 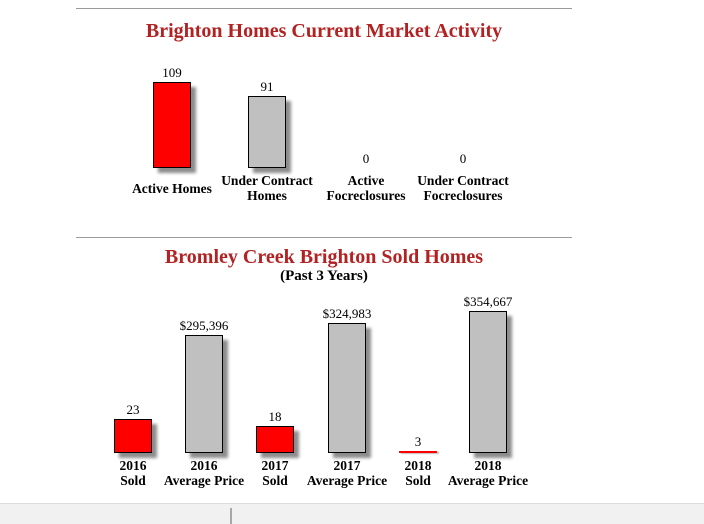 I want to click on category-label: 2017 Sold, so click(x=275, y=473).